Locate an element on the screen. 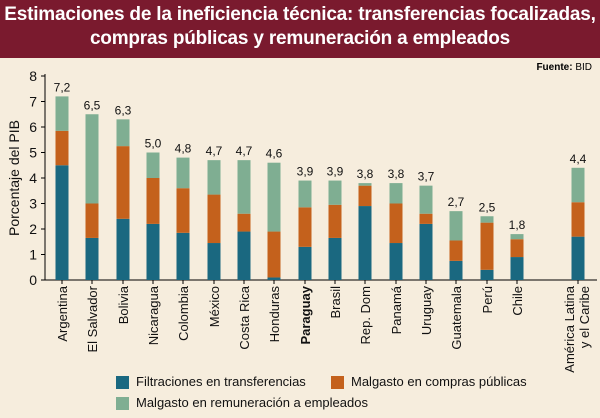  category-label-1: El Salvador is located at coordinates (92, 318).